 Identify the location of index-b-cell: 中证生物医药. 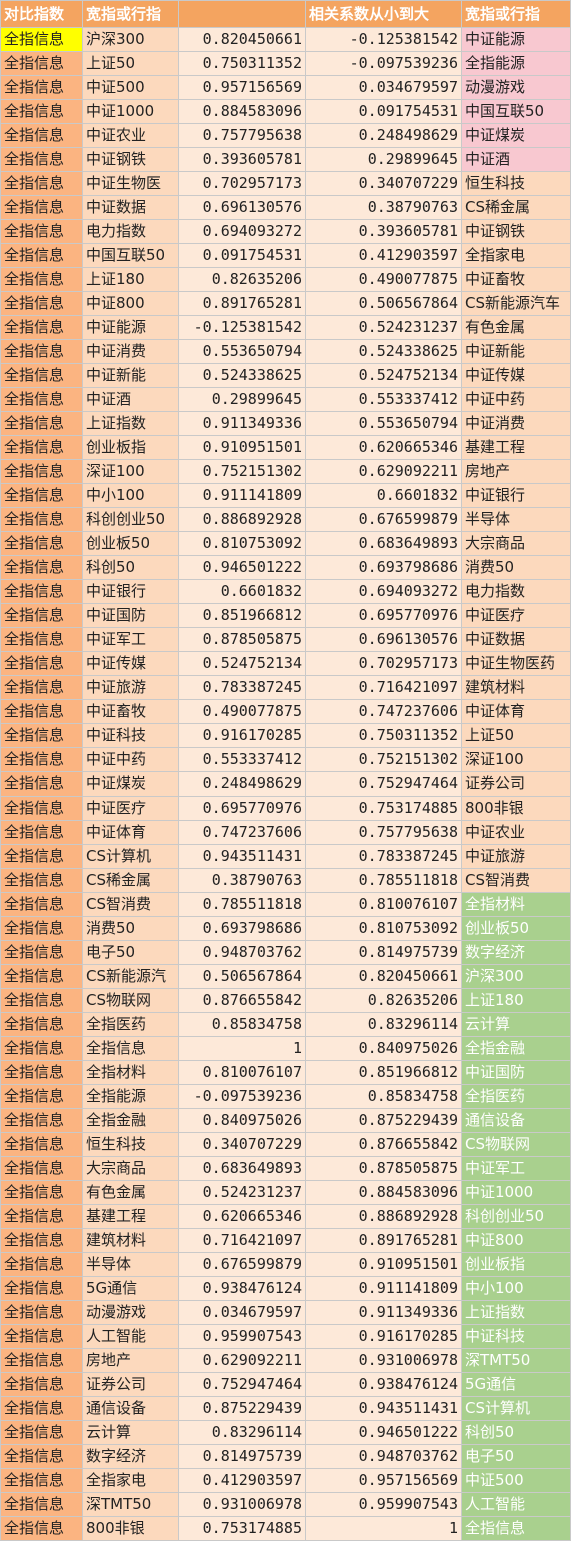
(516, 664).